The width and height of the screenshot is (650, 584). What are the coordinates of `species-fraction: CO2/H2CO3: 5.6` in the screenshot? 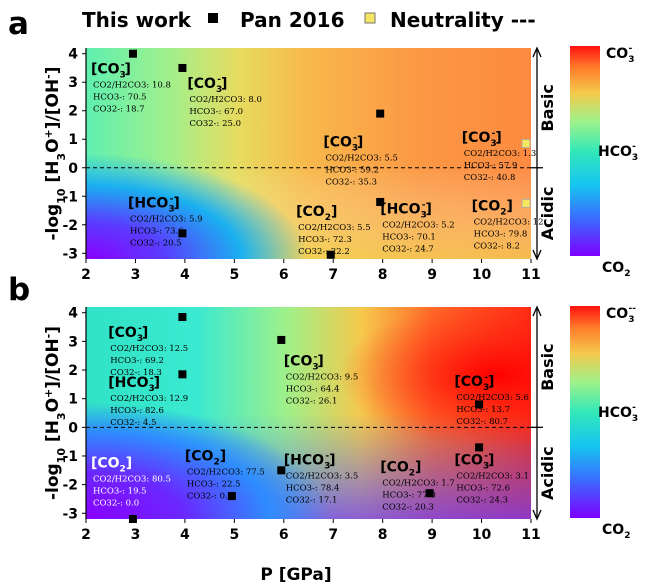 It's located at (492, 398).